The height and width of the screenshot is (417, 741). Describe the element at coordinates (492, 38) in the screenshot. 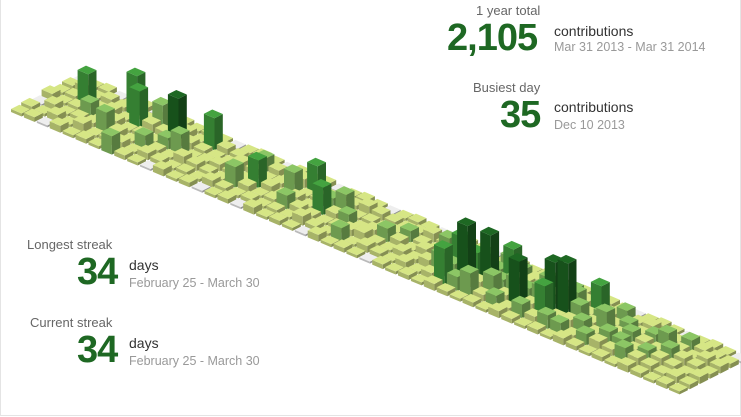

I see `total-value: 2,105` at that location.